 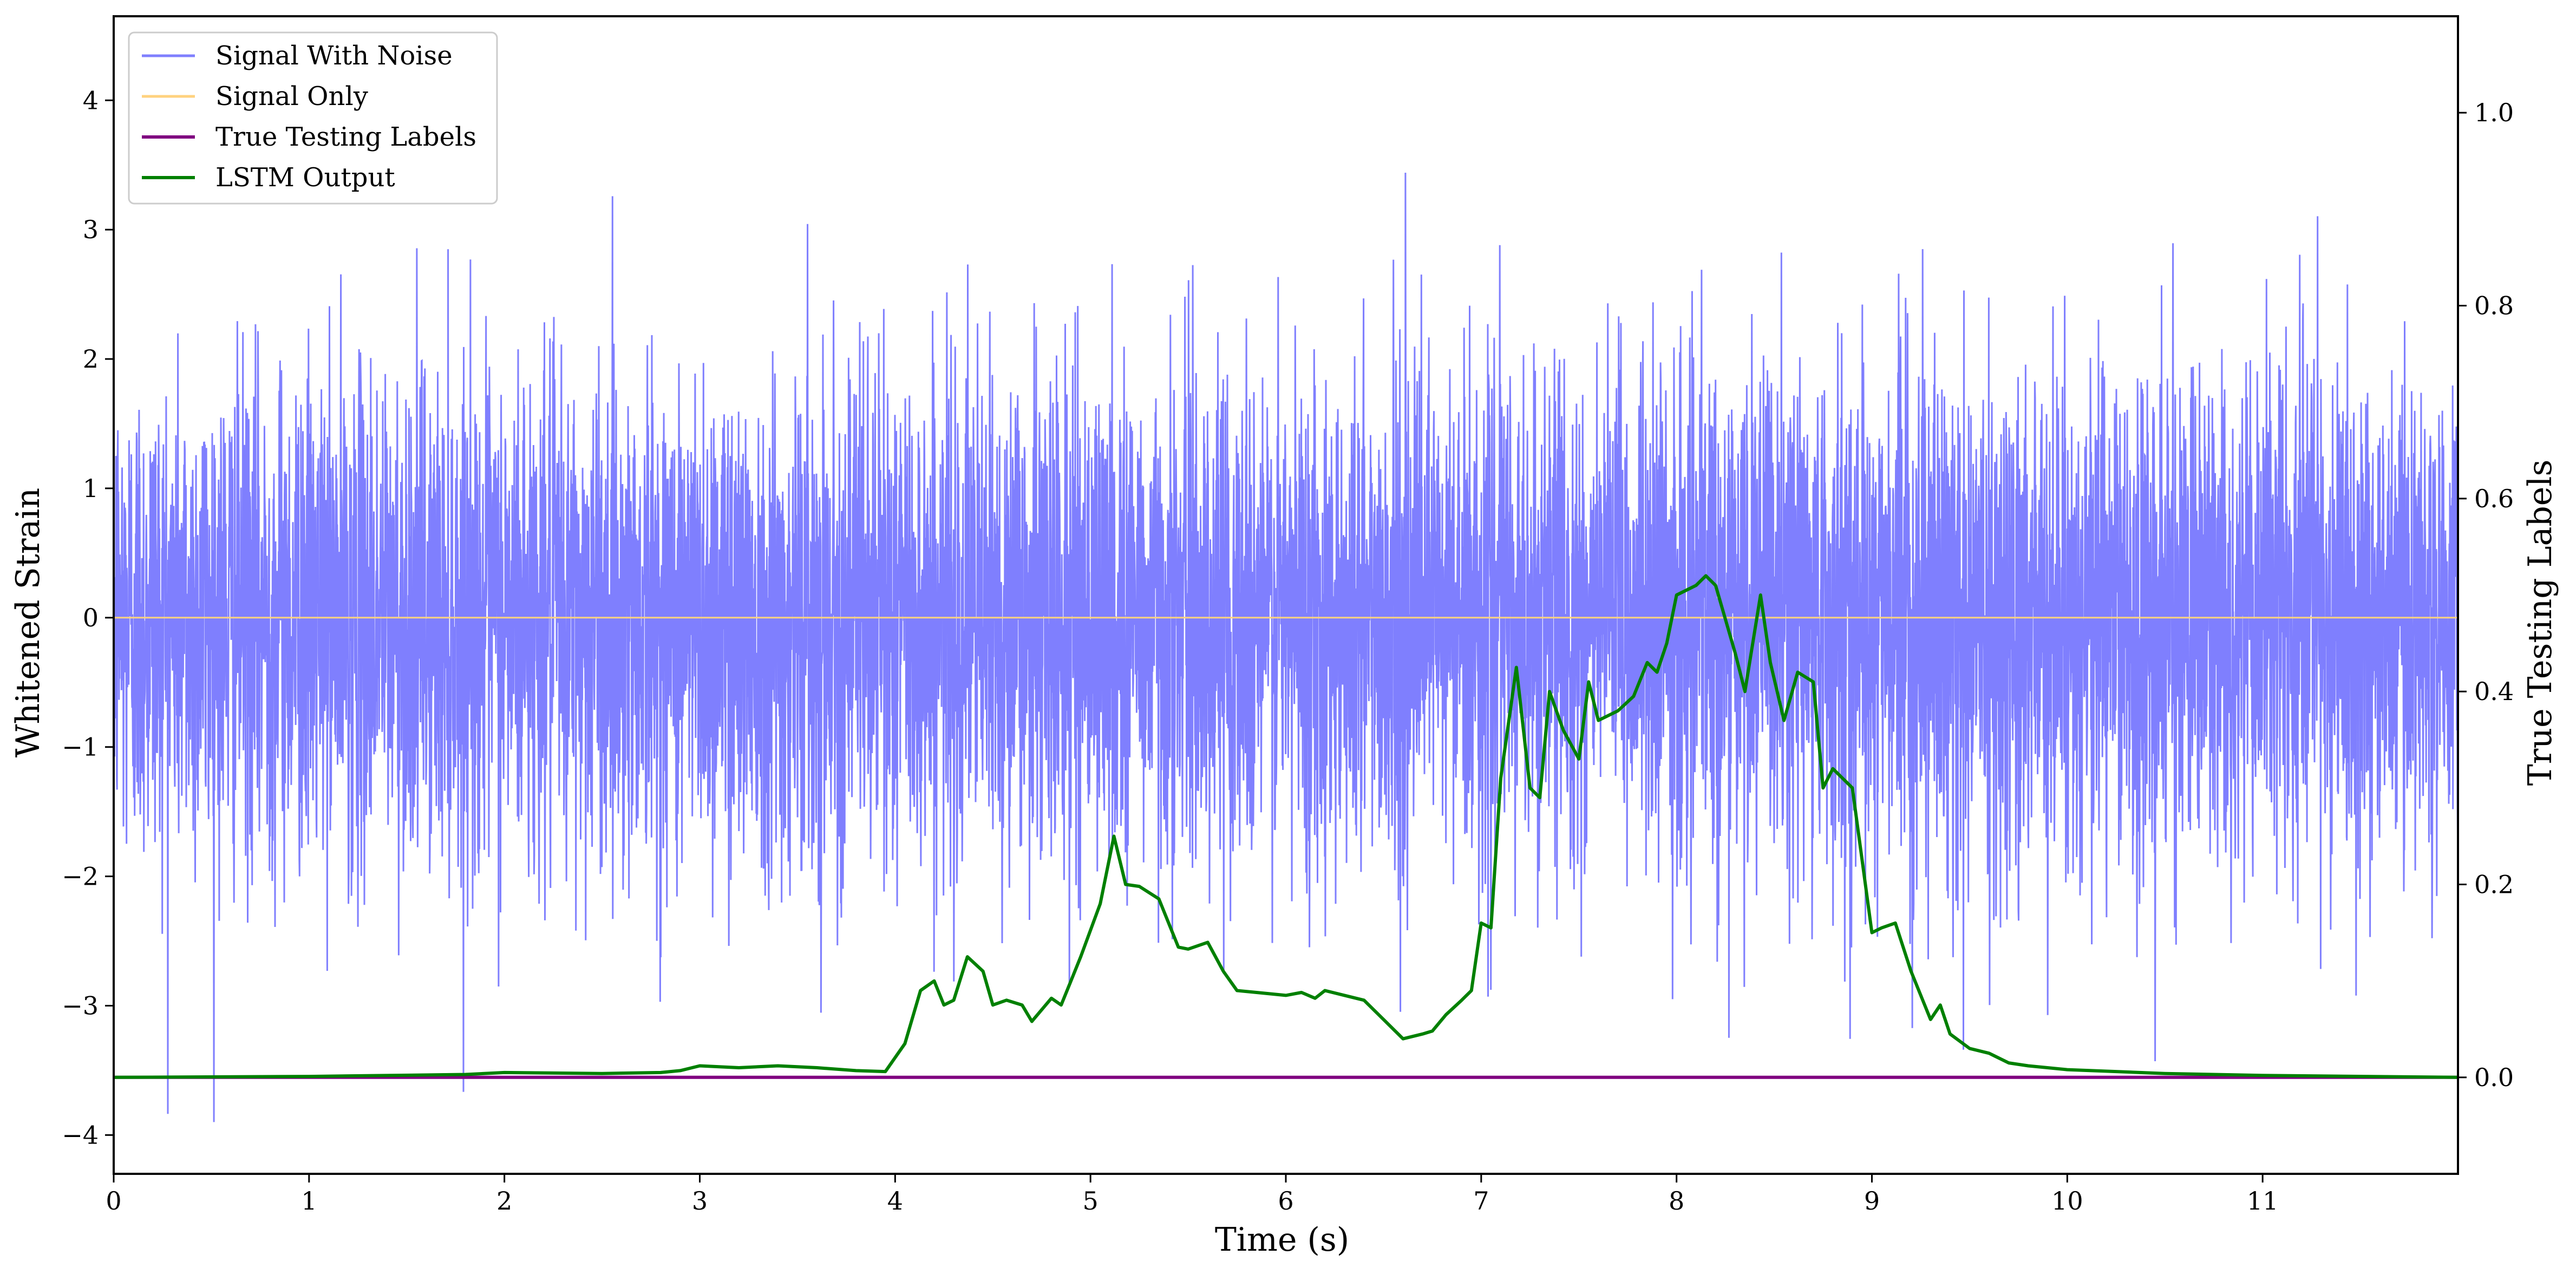 I want to click on y-tick-label: 0, so click(x=91, y=617).